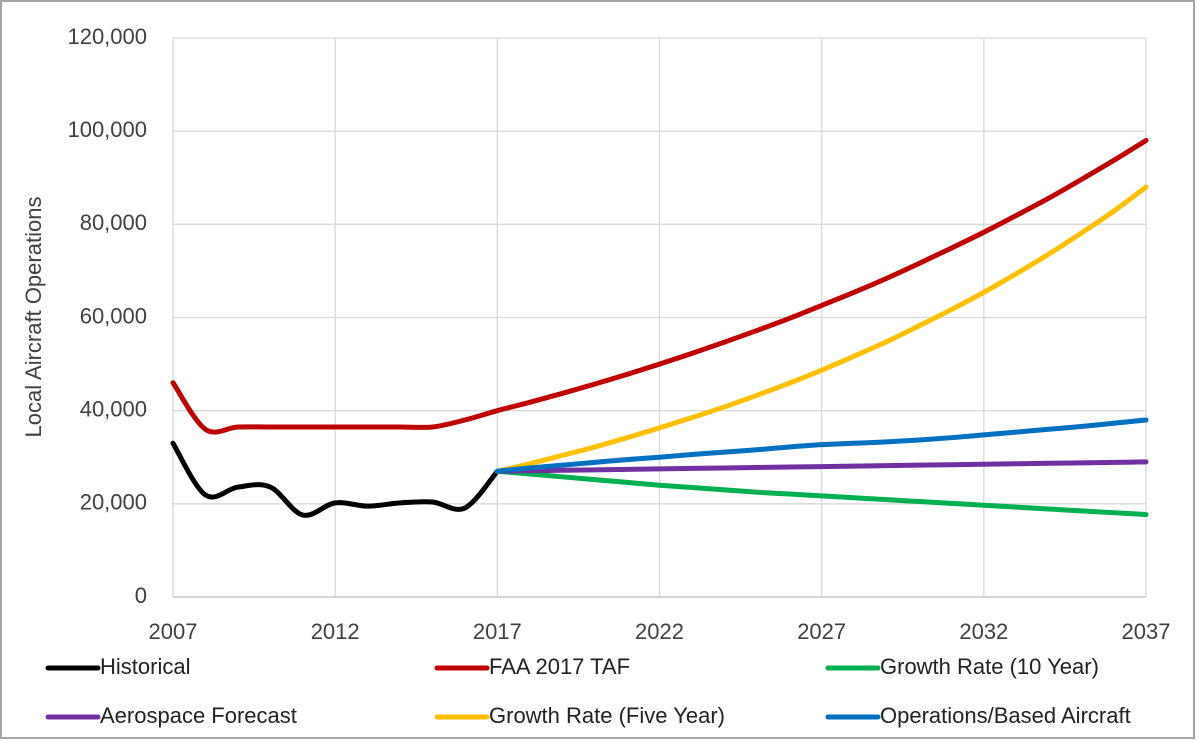 The image size is (1199, 742). Describe the element at coordinates (113, 408) in the screenshot. I see `y-tick-label: 40,000` at that location.